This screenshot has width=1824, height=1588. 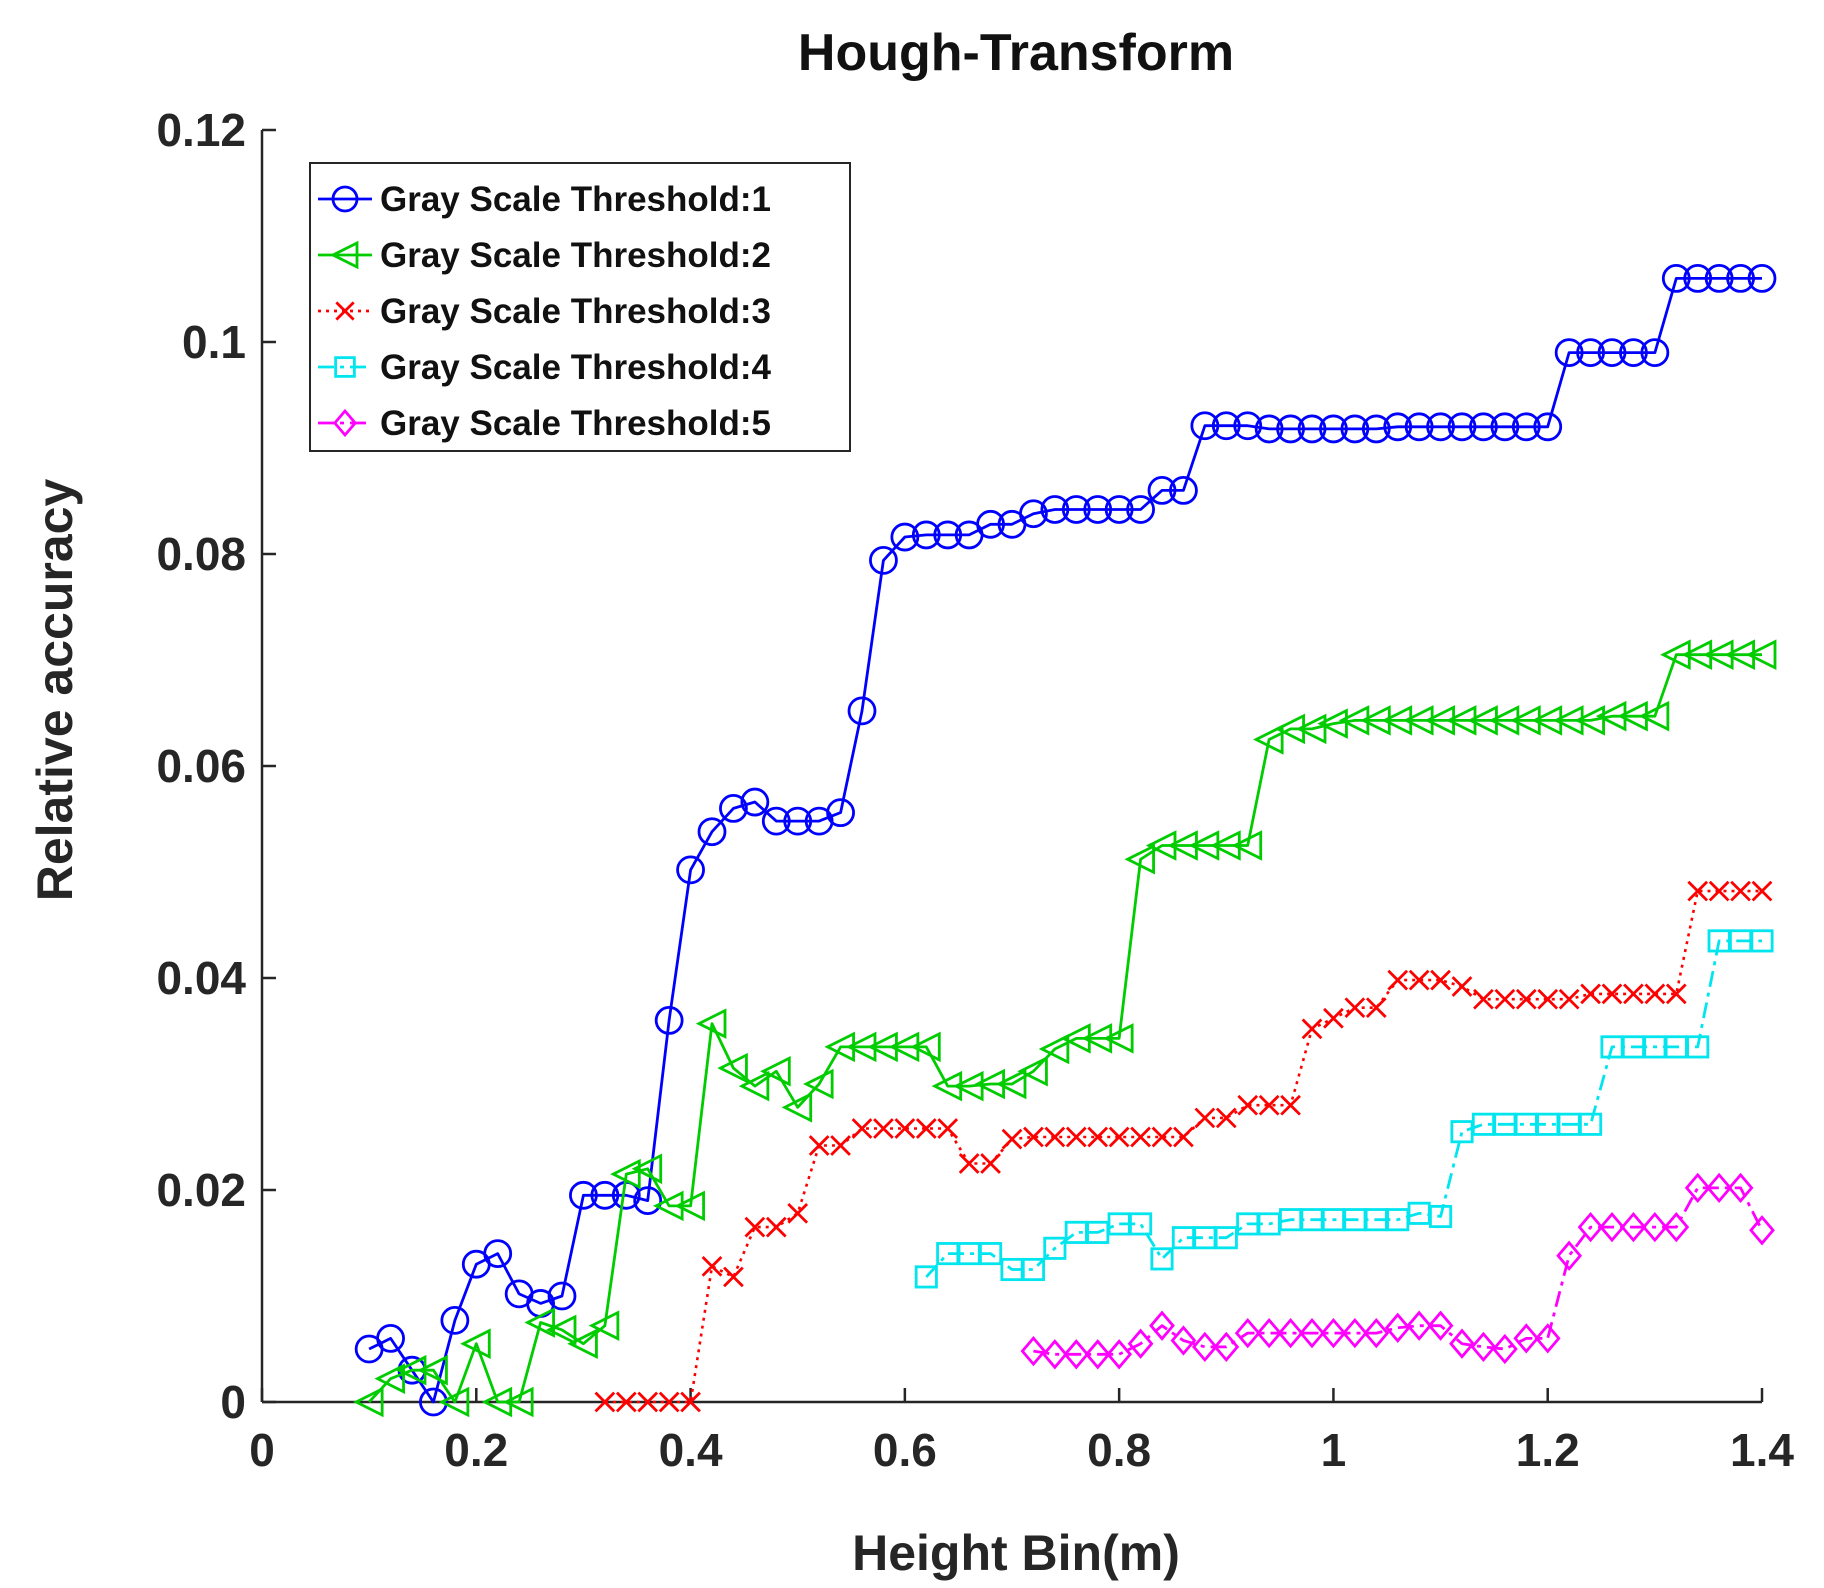 What do you see at coordinates (1548, 1450) in the screenshot?
I see `x-tick-label: 1.2` at bounding box center [1548, 1450].